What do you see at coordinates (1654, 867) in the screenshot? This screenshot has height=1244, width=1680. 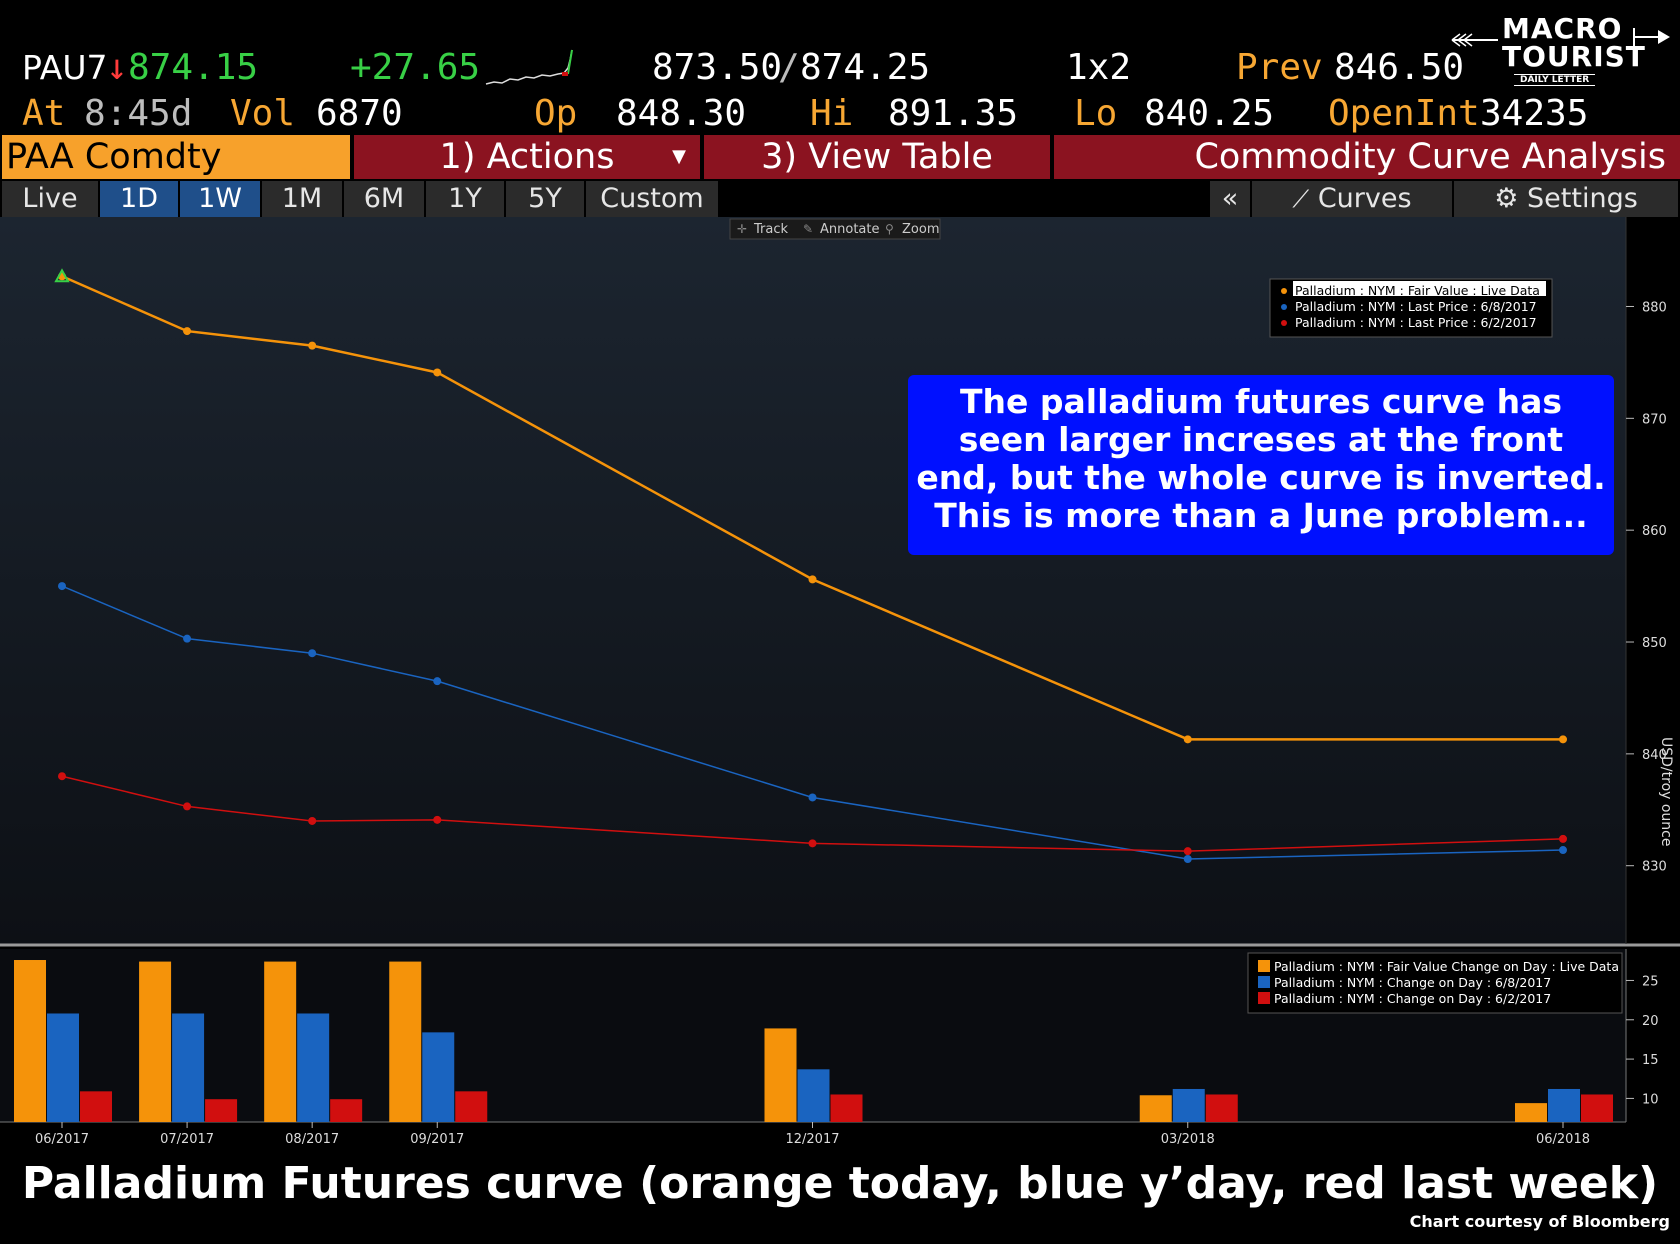 I see `y-tick-label: 830` at bounding box center [1654, 867].